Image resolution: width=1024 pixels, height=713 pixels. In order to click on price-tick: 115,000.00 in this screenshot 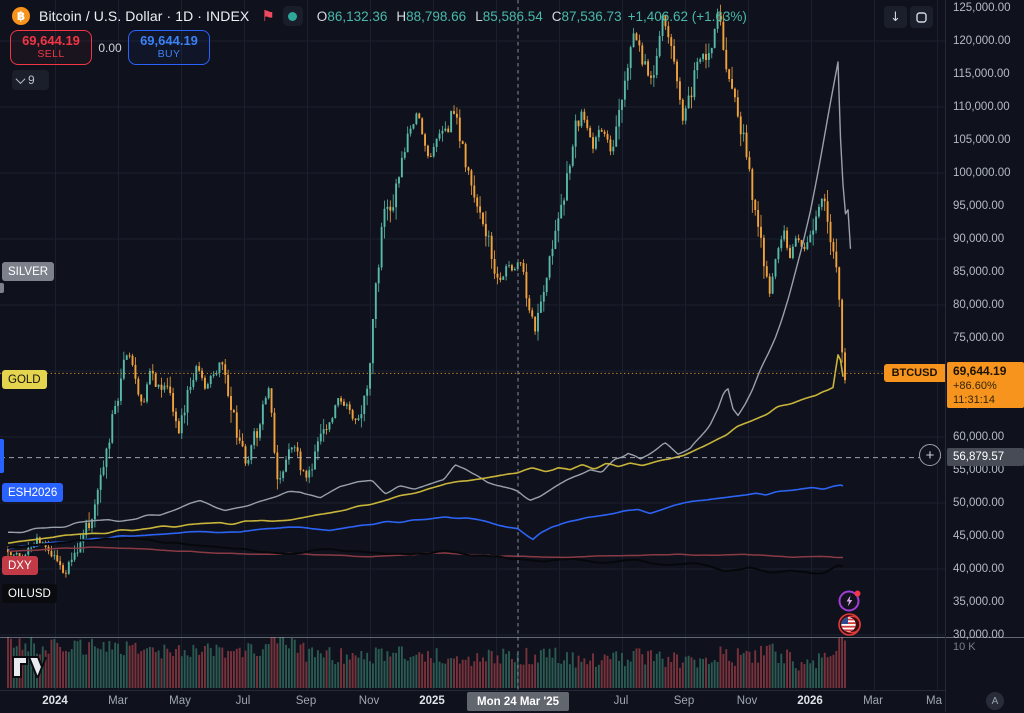, I will do `click(981, 74)`.